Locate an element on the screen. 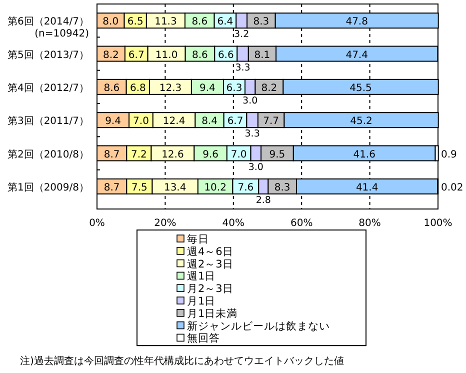 The image size is (466, 373). legend-label: 毎日 is located at coordinates (198, 240).